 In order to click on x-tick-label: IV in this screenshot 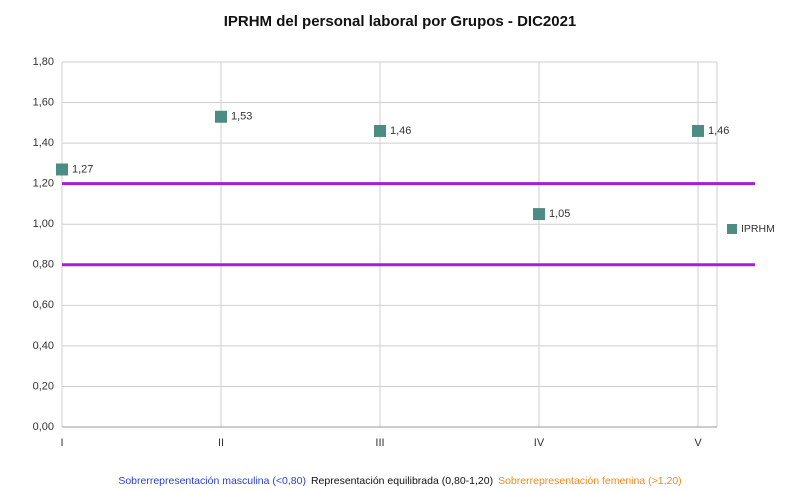, I will do `click(539, 443)`.